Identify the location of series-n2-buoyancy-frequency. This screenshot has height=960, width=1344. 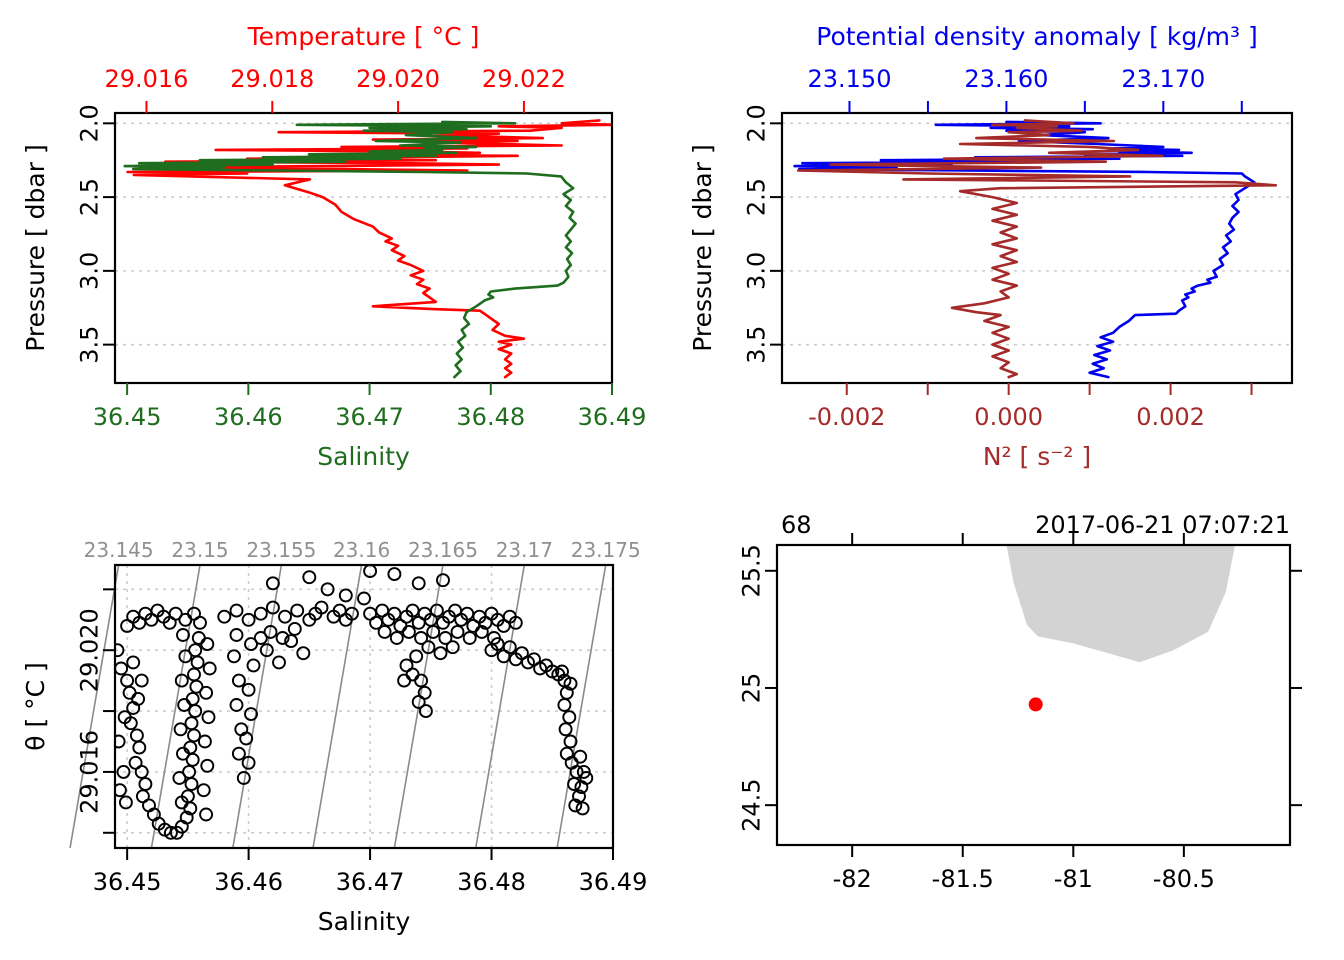
(1037, 249).